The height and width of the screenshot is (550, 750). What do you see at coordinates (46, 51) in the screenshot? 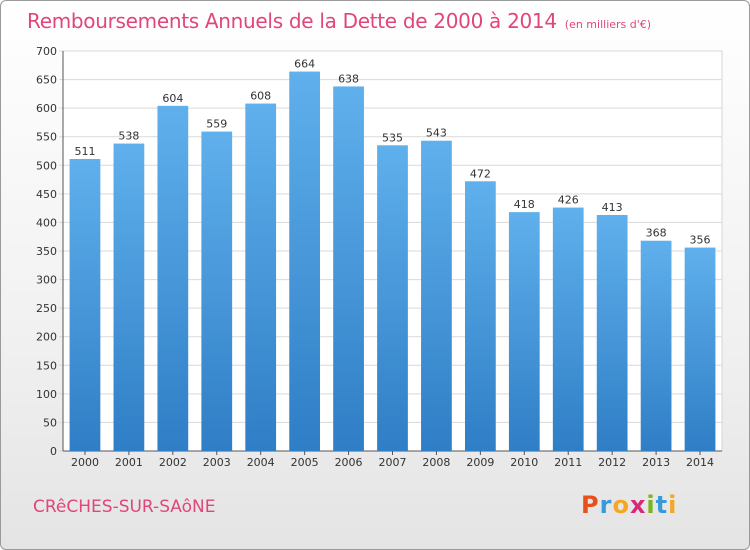
I see `y-tick-label: 700` at bounding box center [46, 51].